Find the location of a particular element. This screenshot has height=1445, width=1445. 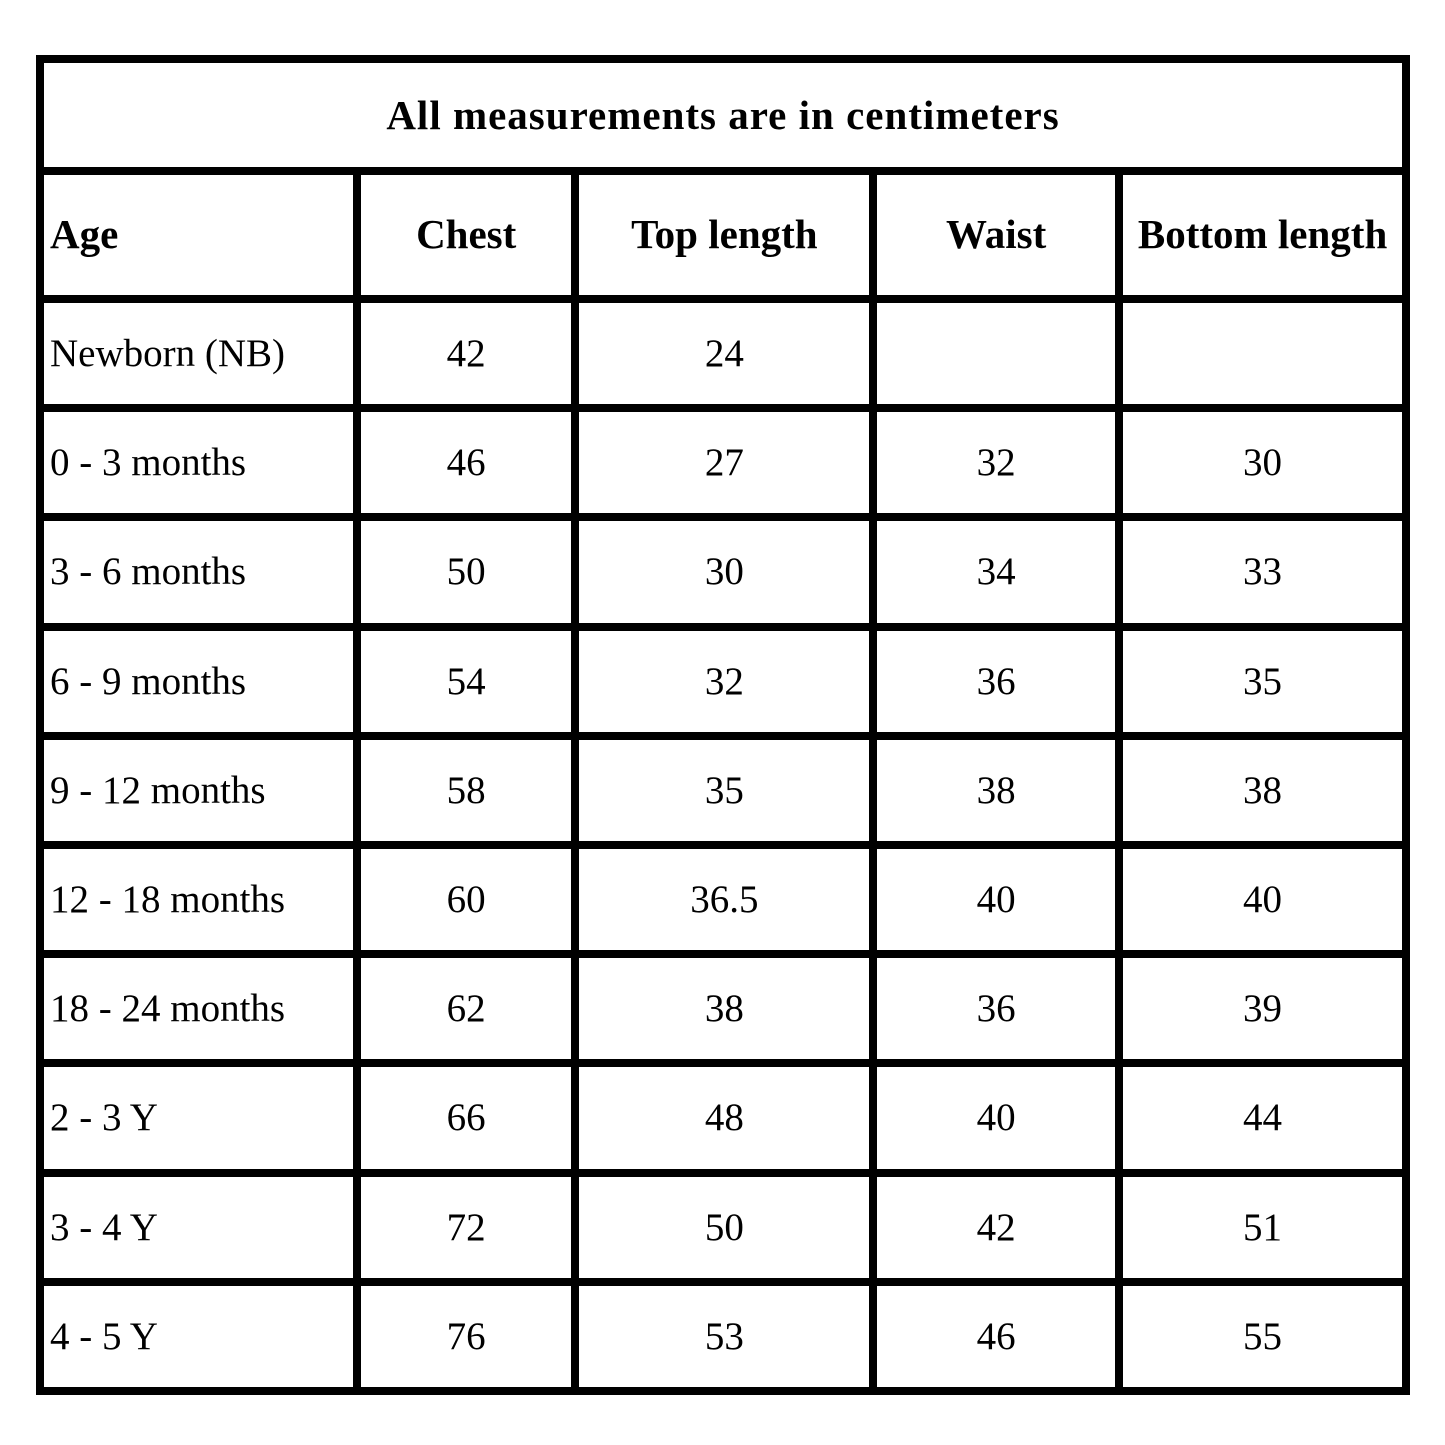

age-cell: 2 - 3 Y is located at coordinates (198, 1118).